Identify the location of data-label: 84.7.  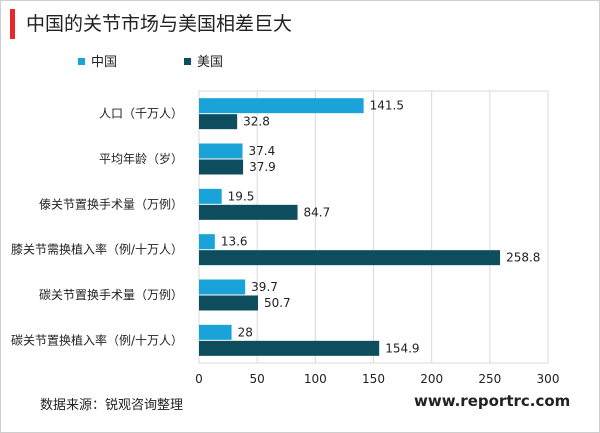
(317, 212).